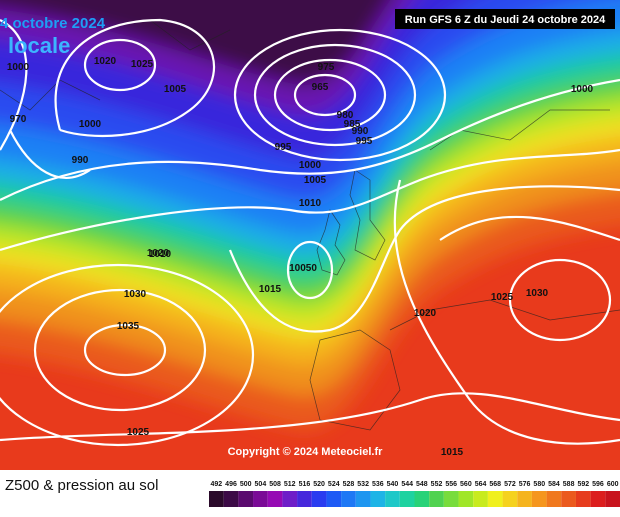 The width and height of the screenshot is (620, 517). What do you see at coordinates (306, 452) in the screenshot?
I see `copyright: Copyright © 2024 Meteociel.fr` at bounding box center [306, 452].